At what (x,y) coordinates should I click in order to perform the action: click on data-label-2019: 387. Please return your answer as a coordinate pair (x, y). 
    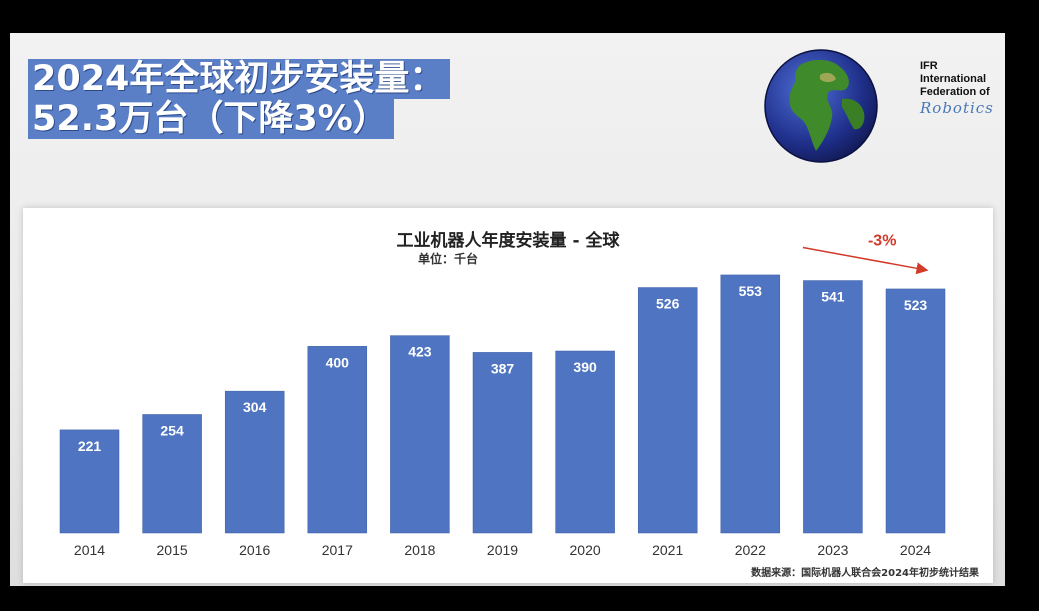
    Looking at the image, I should click on (503, 368).